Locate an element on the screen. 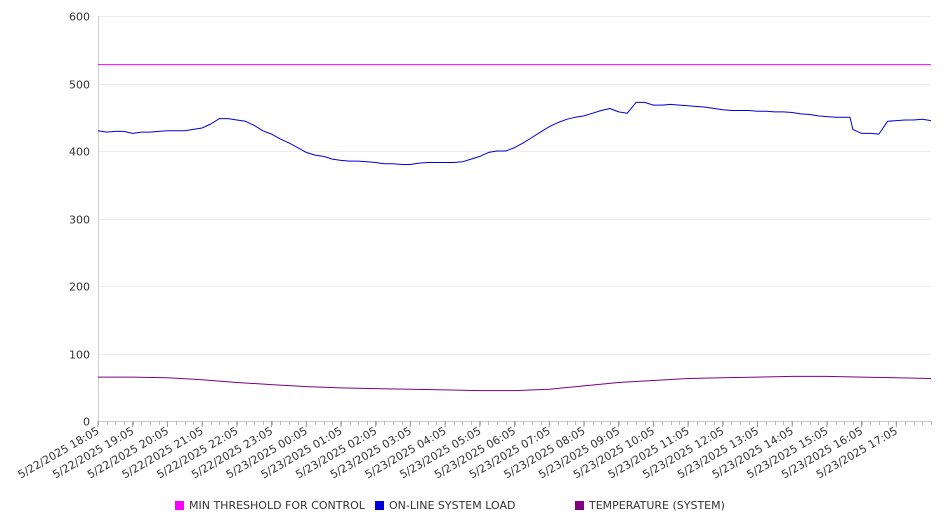  legend-label-min-threshold: MIN THRESHOLD FOR CONTROL is located at coordinates (277, 505).